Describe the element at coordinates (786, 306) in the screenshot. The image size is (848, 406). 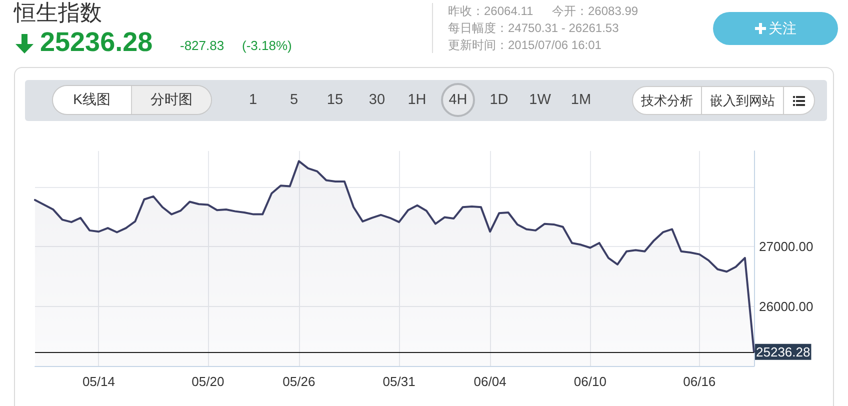
I see `y-tick-label: 26000.00` at that location.